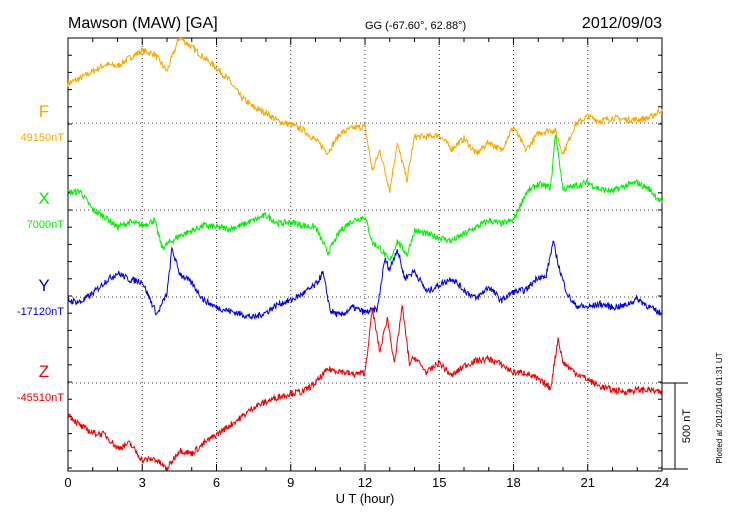 This screenshot has width=730, height=525. I want to click on station-title: Mawson (MAW) [GA], so click(143, 23).